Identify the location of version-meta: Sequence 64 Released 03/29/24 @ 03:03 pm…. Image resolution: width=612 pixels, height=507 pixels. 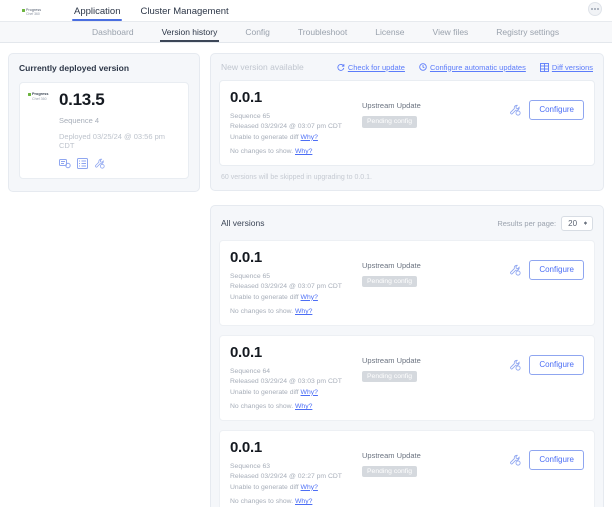
(296, 382).